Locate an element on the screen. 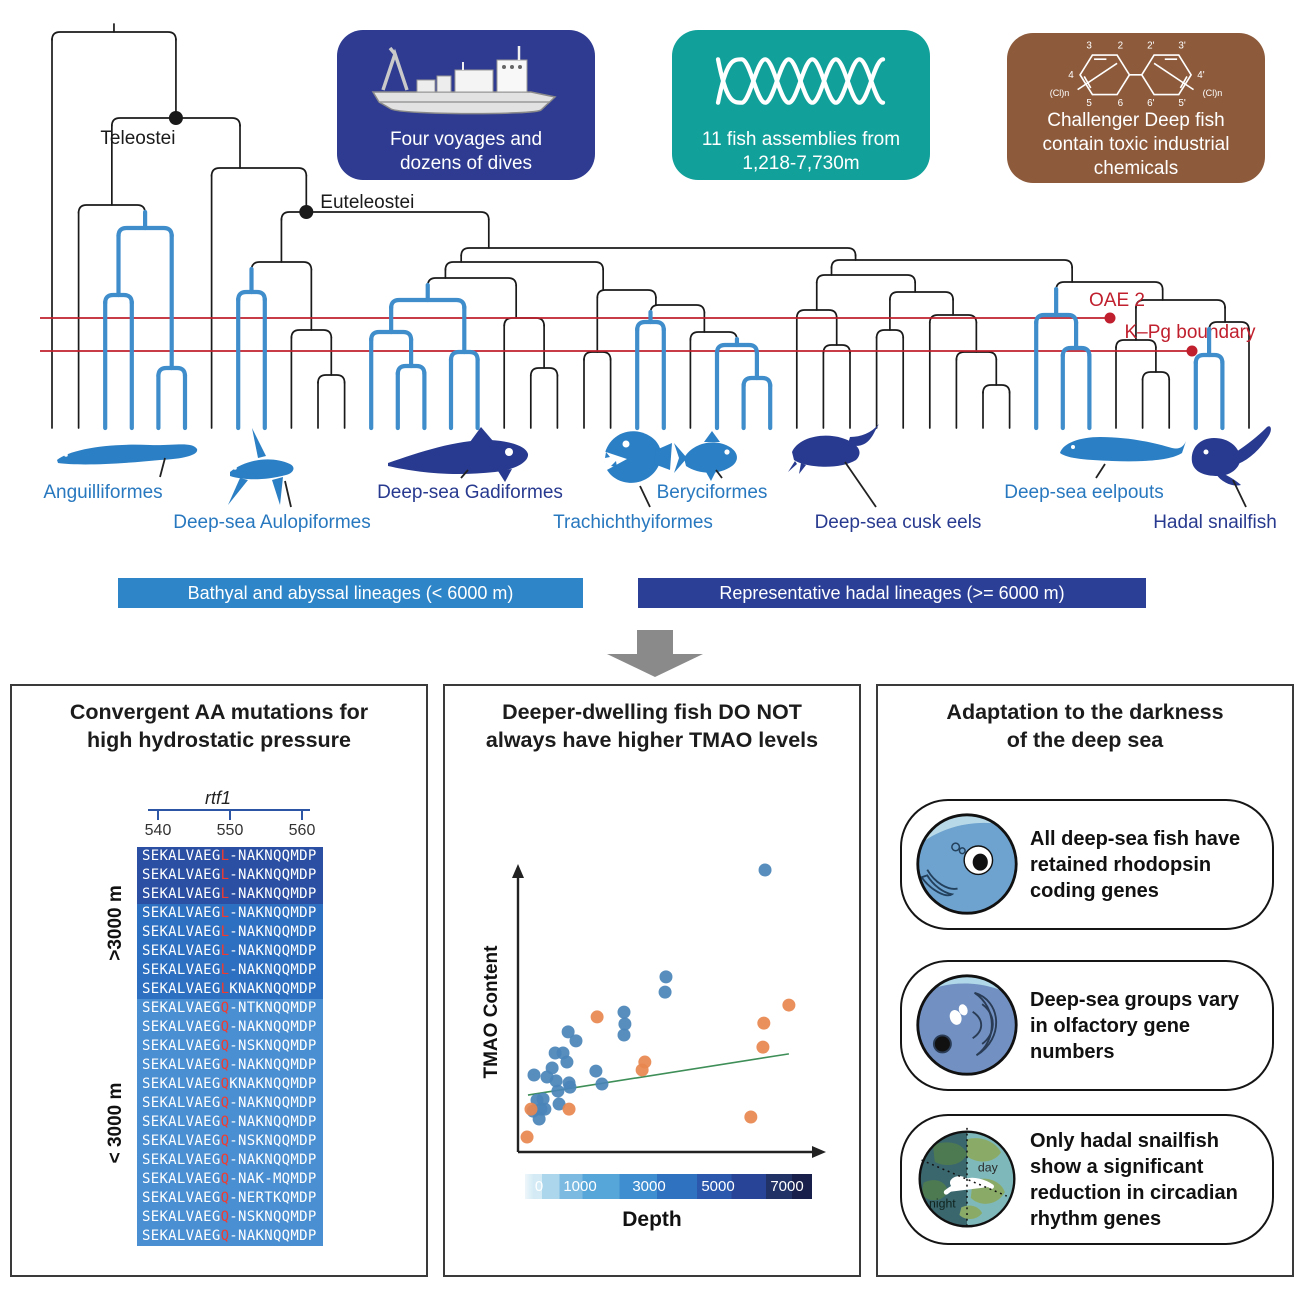  colorbar-tick-0: 0 is located at coordinates (539, 1186).